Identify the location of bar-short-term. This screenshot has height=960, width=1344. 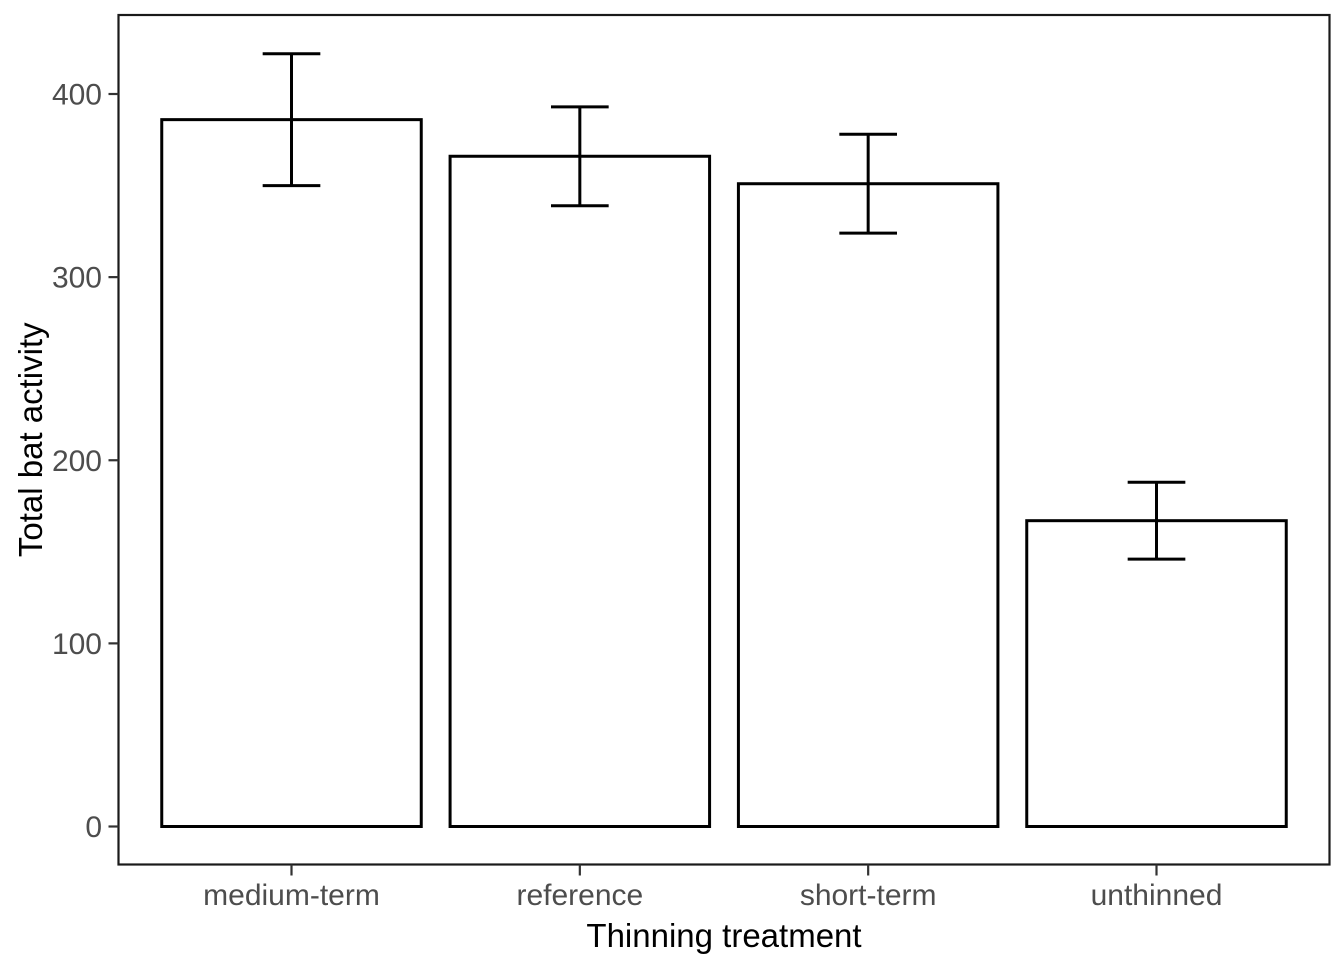
(868, 505).